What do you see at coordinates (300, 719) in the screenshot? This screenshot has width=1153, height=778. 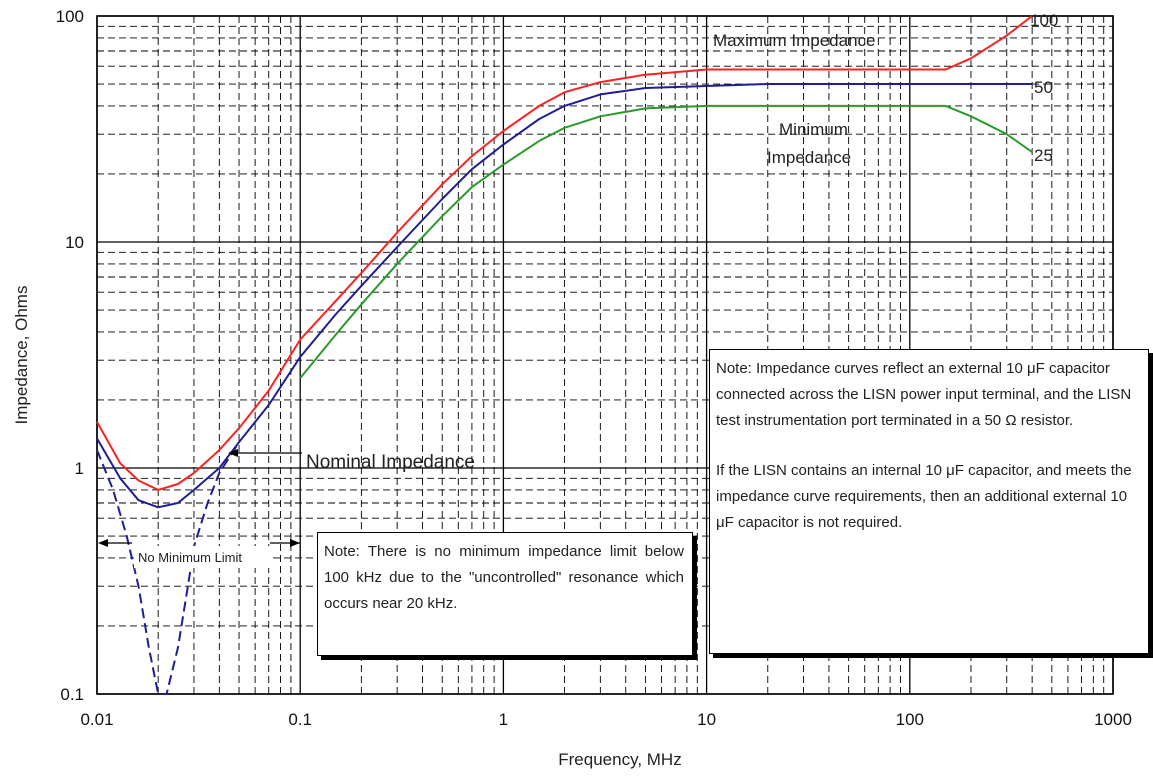 I see `x-tick-label: 0.1` at bounding box center [300, 719].